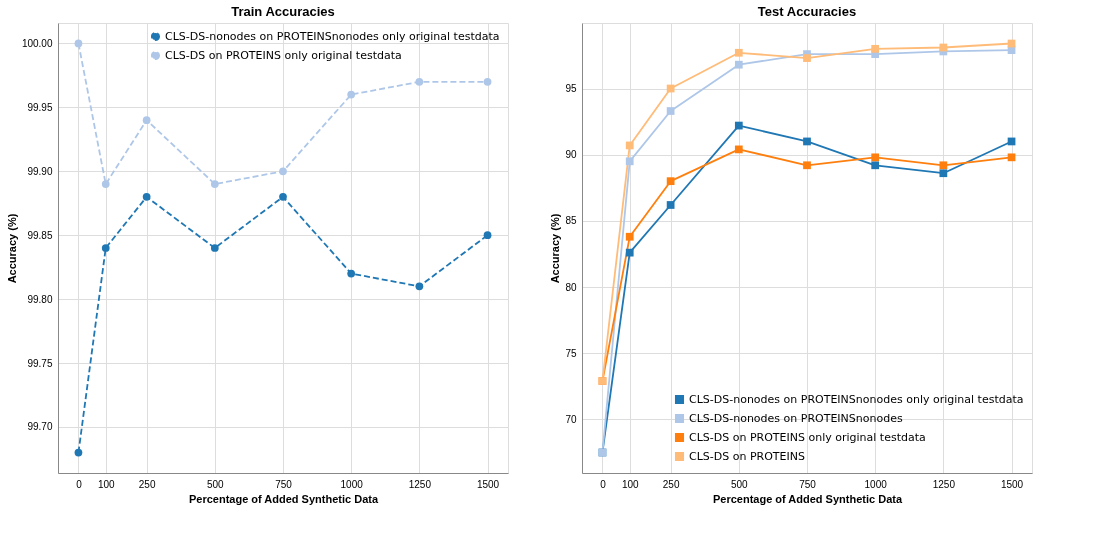  I want to click on y-tick-label: 99.95, so click(40, 107).